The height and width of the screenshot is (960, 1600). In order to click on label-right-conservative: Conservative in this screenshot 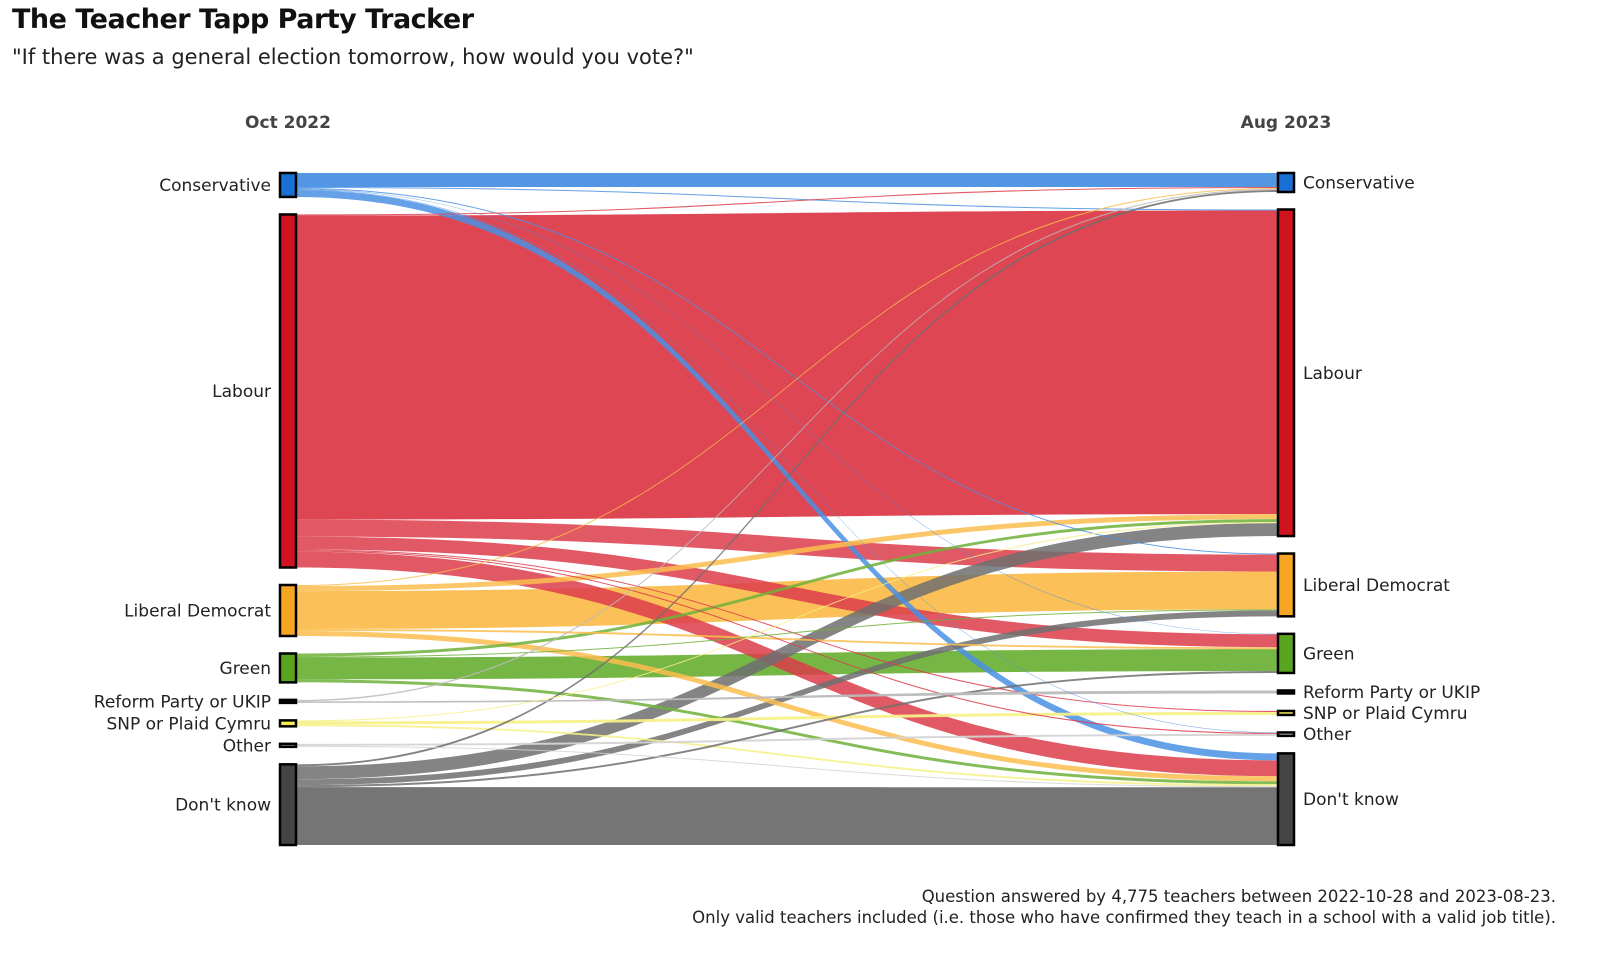, I will do `click(1359, 183)`.